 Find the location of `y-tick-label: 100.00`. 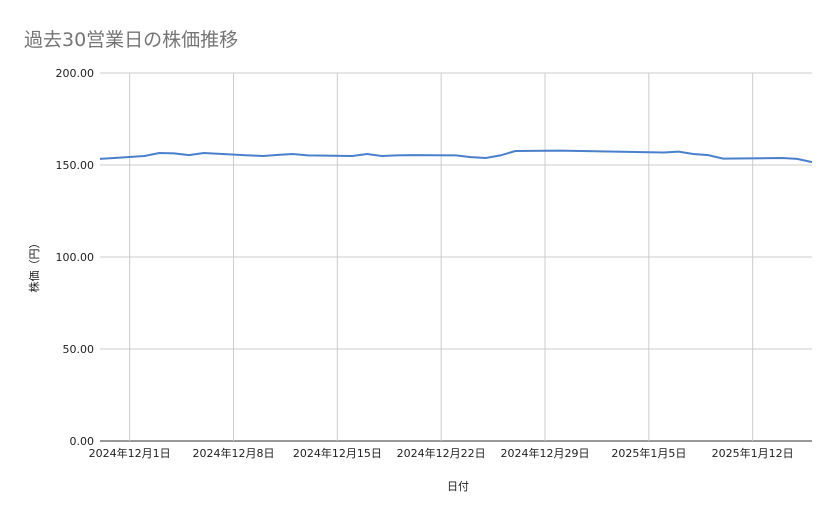

y-tick-label: 100.00 is located at coordinates (75, 257).